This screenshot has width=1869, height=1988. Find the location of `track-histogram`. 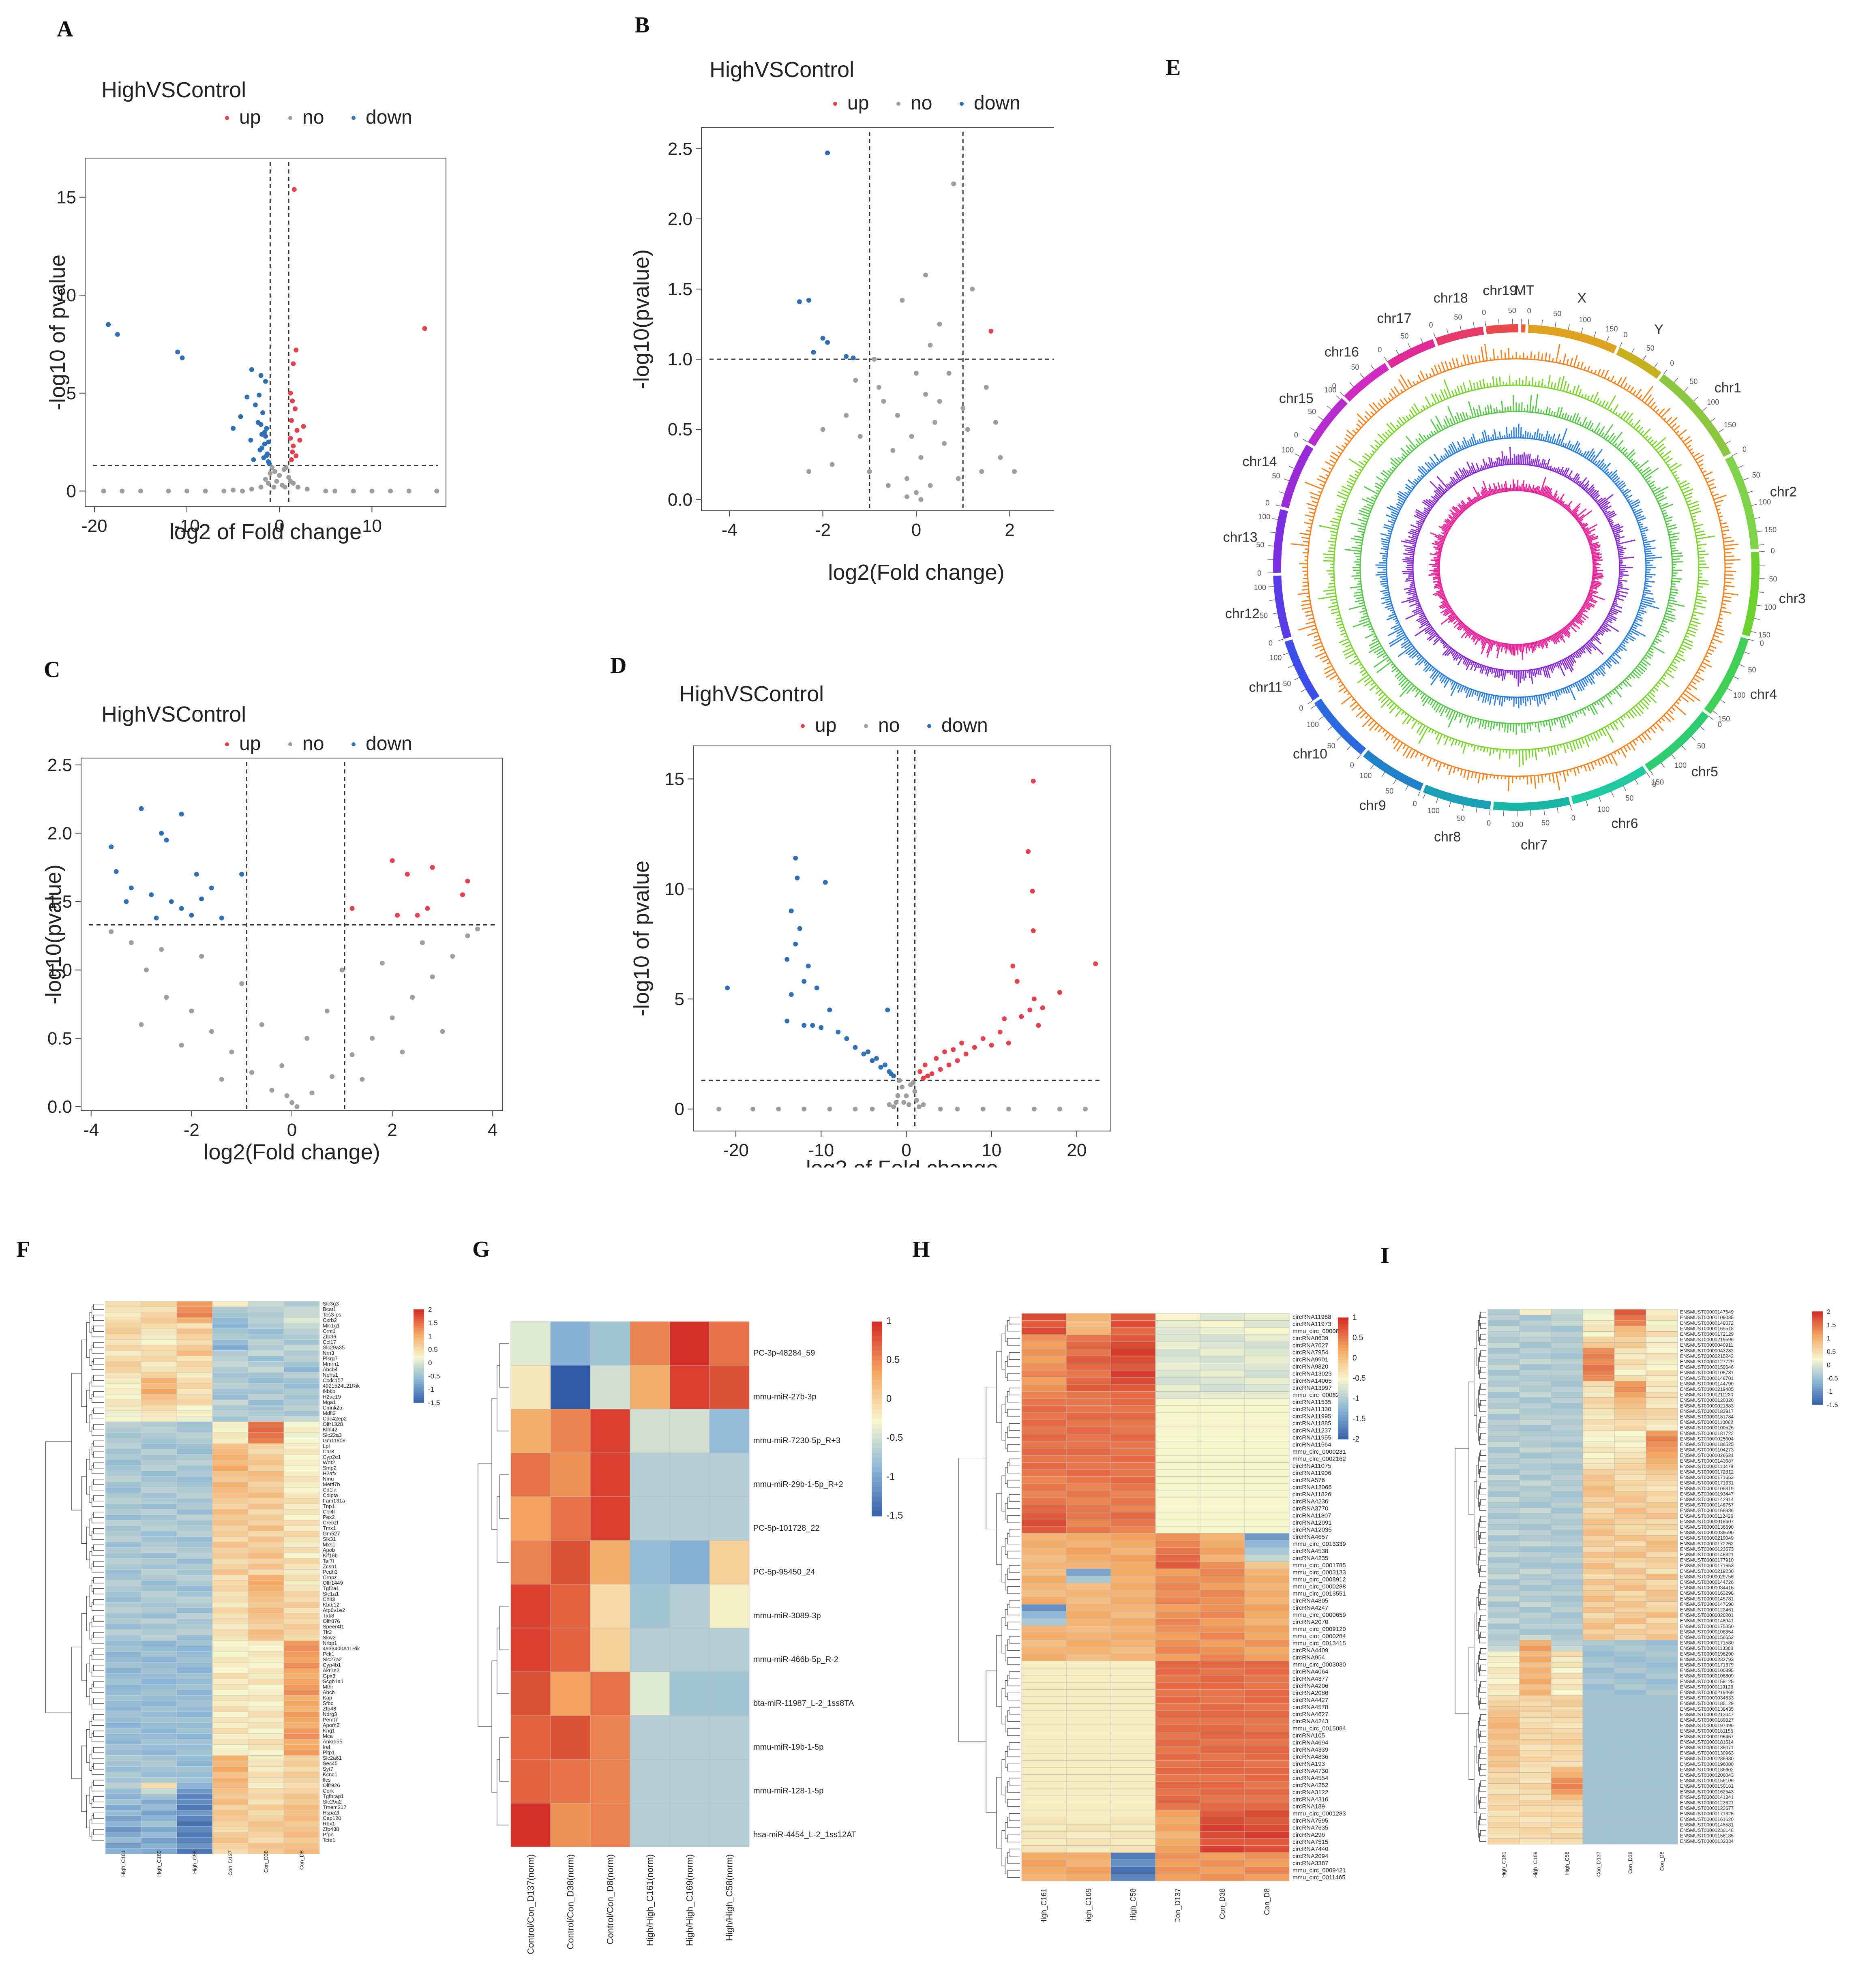

track-histogram is located at coordinates (1518, 567).